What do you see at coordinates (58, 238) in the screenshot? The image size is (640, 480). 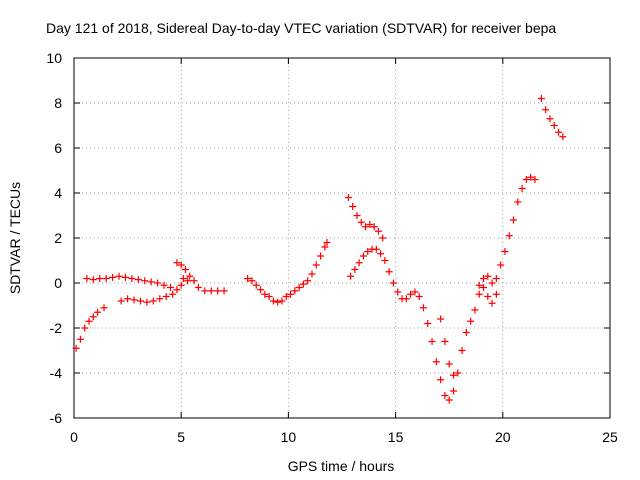 I see `y-tick-label: 2` at bounding box center [58, 238].